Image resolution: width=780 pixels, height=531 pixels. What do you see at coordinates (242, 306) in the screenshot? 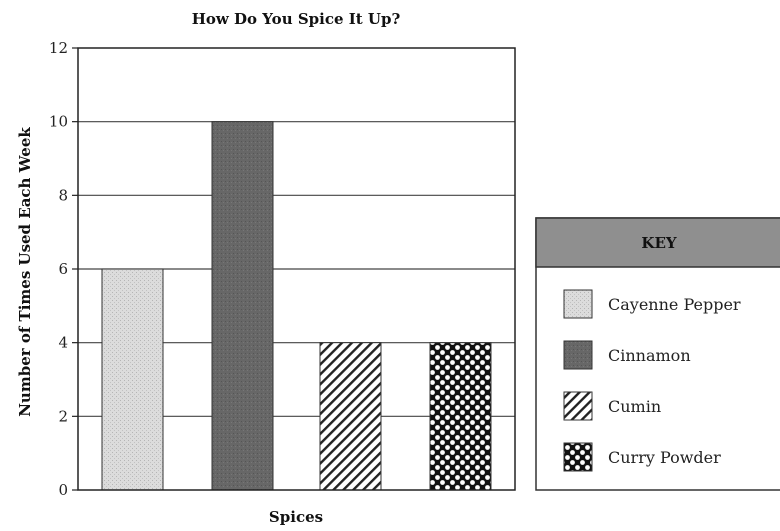
I see `bar-cinnamon` at bounding box center [242, 306].